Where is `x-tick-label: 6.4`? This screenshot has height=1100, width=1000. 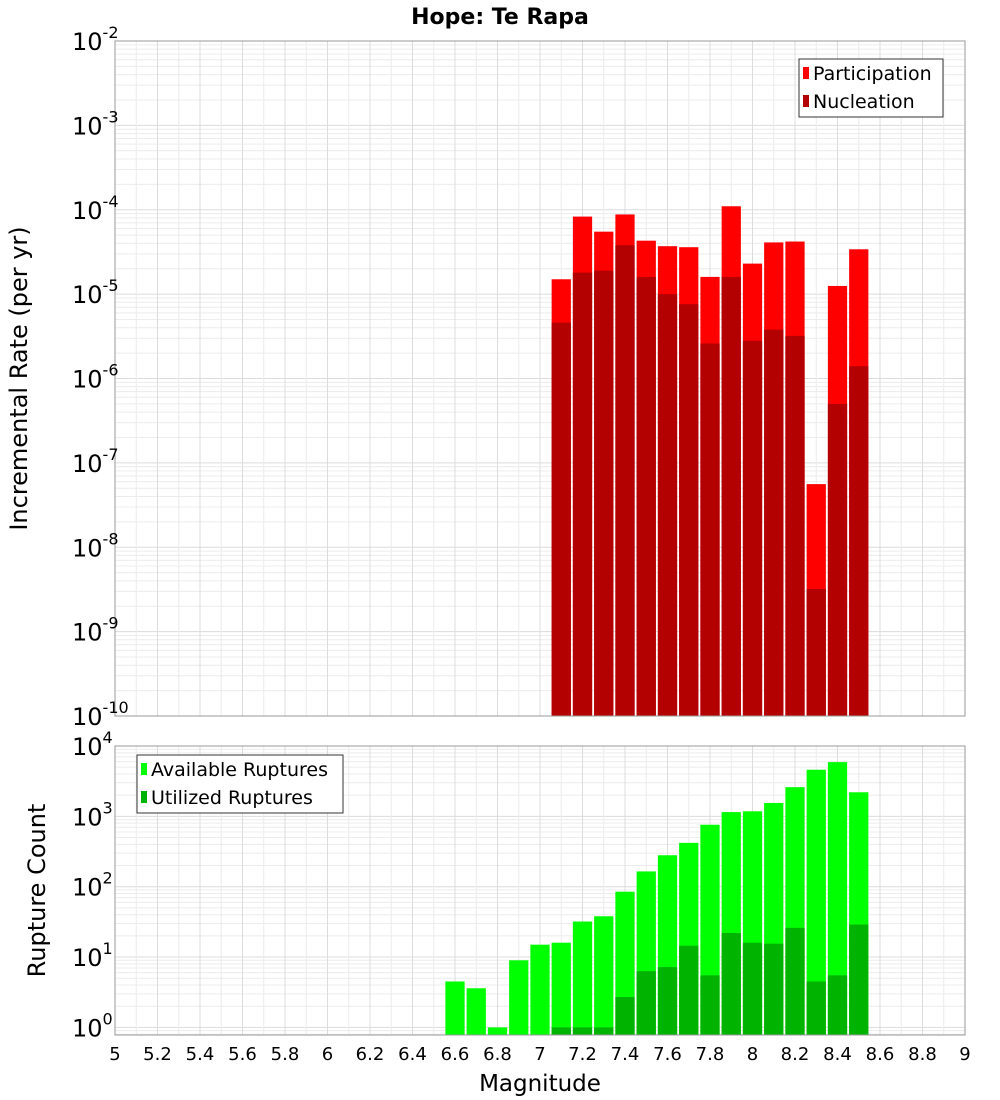
x-tick-label: 6.4 is located at coordinates (412, 1054).